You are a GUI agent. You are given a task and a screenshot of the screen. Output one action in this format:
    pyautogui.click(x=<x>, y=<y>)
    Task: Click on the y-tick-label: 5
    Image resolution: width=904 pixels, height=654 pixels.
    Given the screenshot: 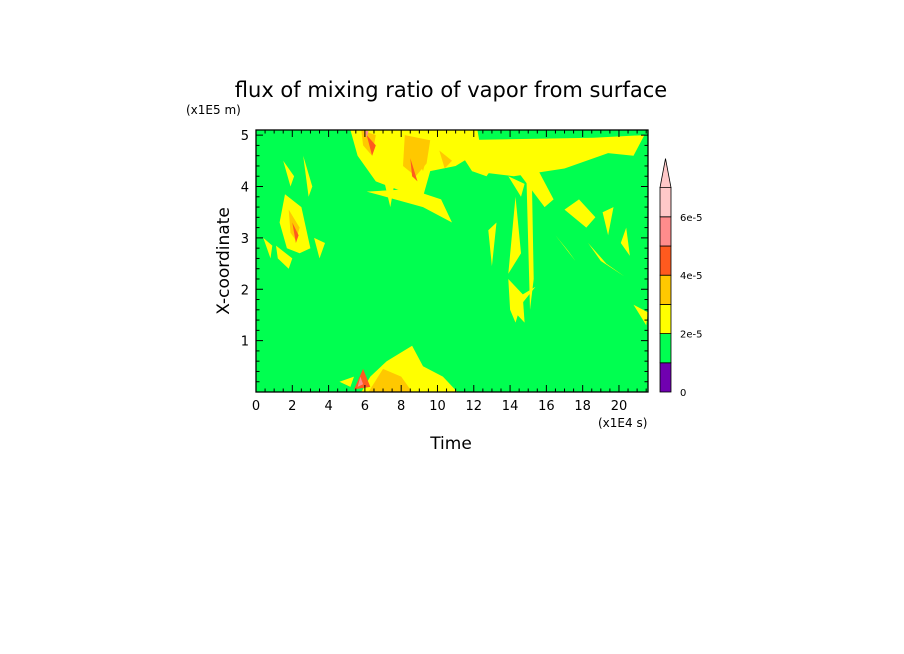 What is the action you would take?
    pyautogui.click(x=245, y=136)
    